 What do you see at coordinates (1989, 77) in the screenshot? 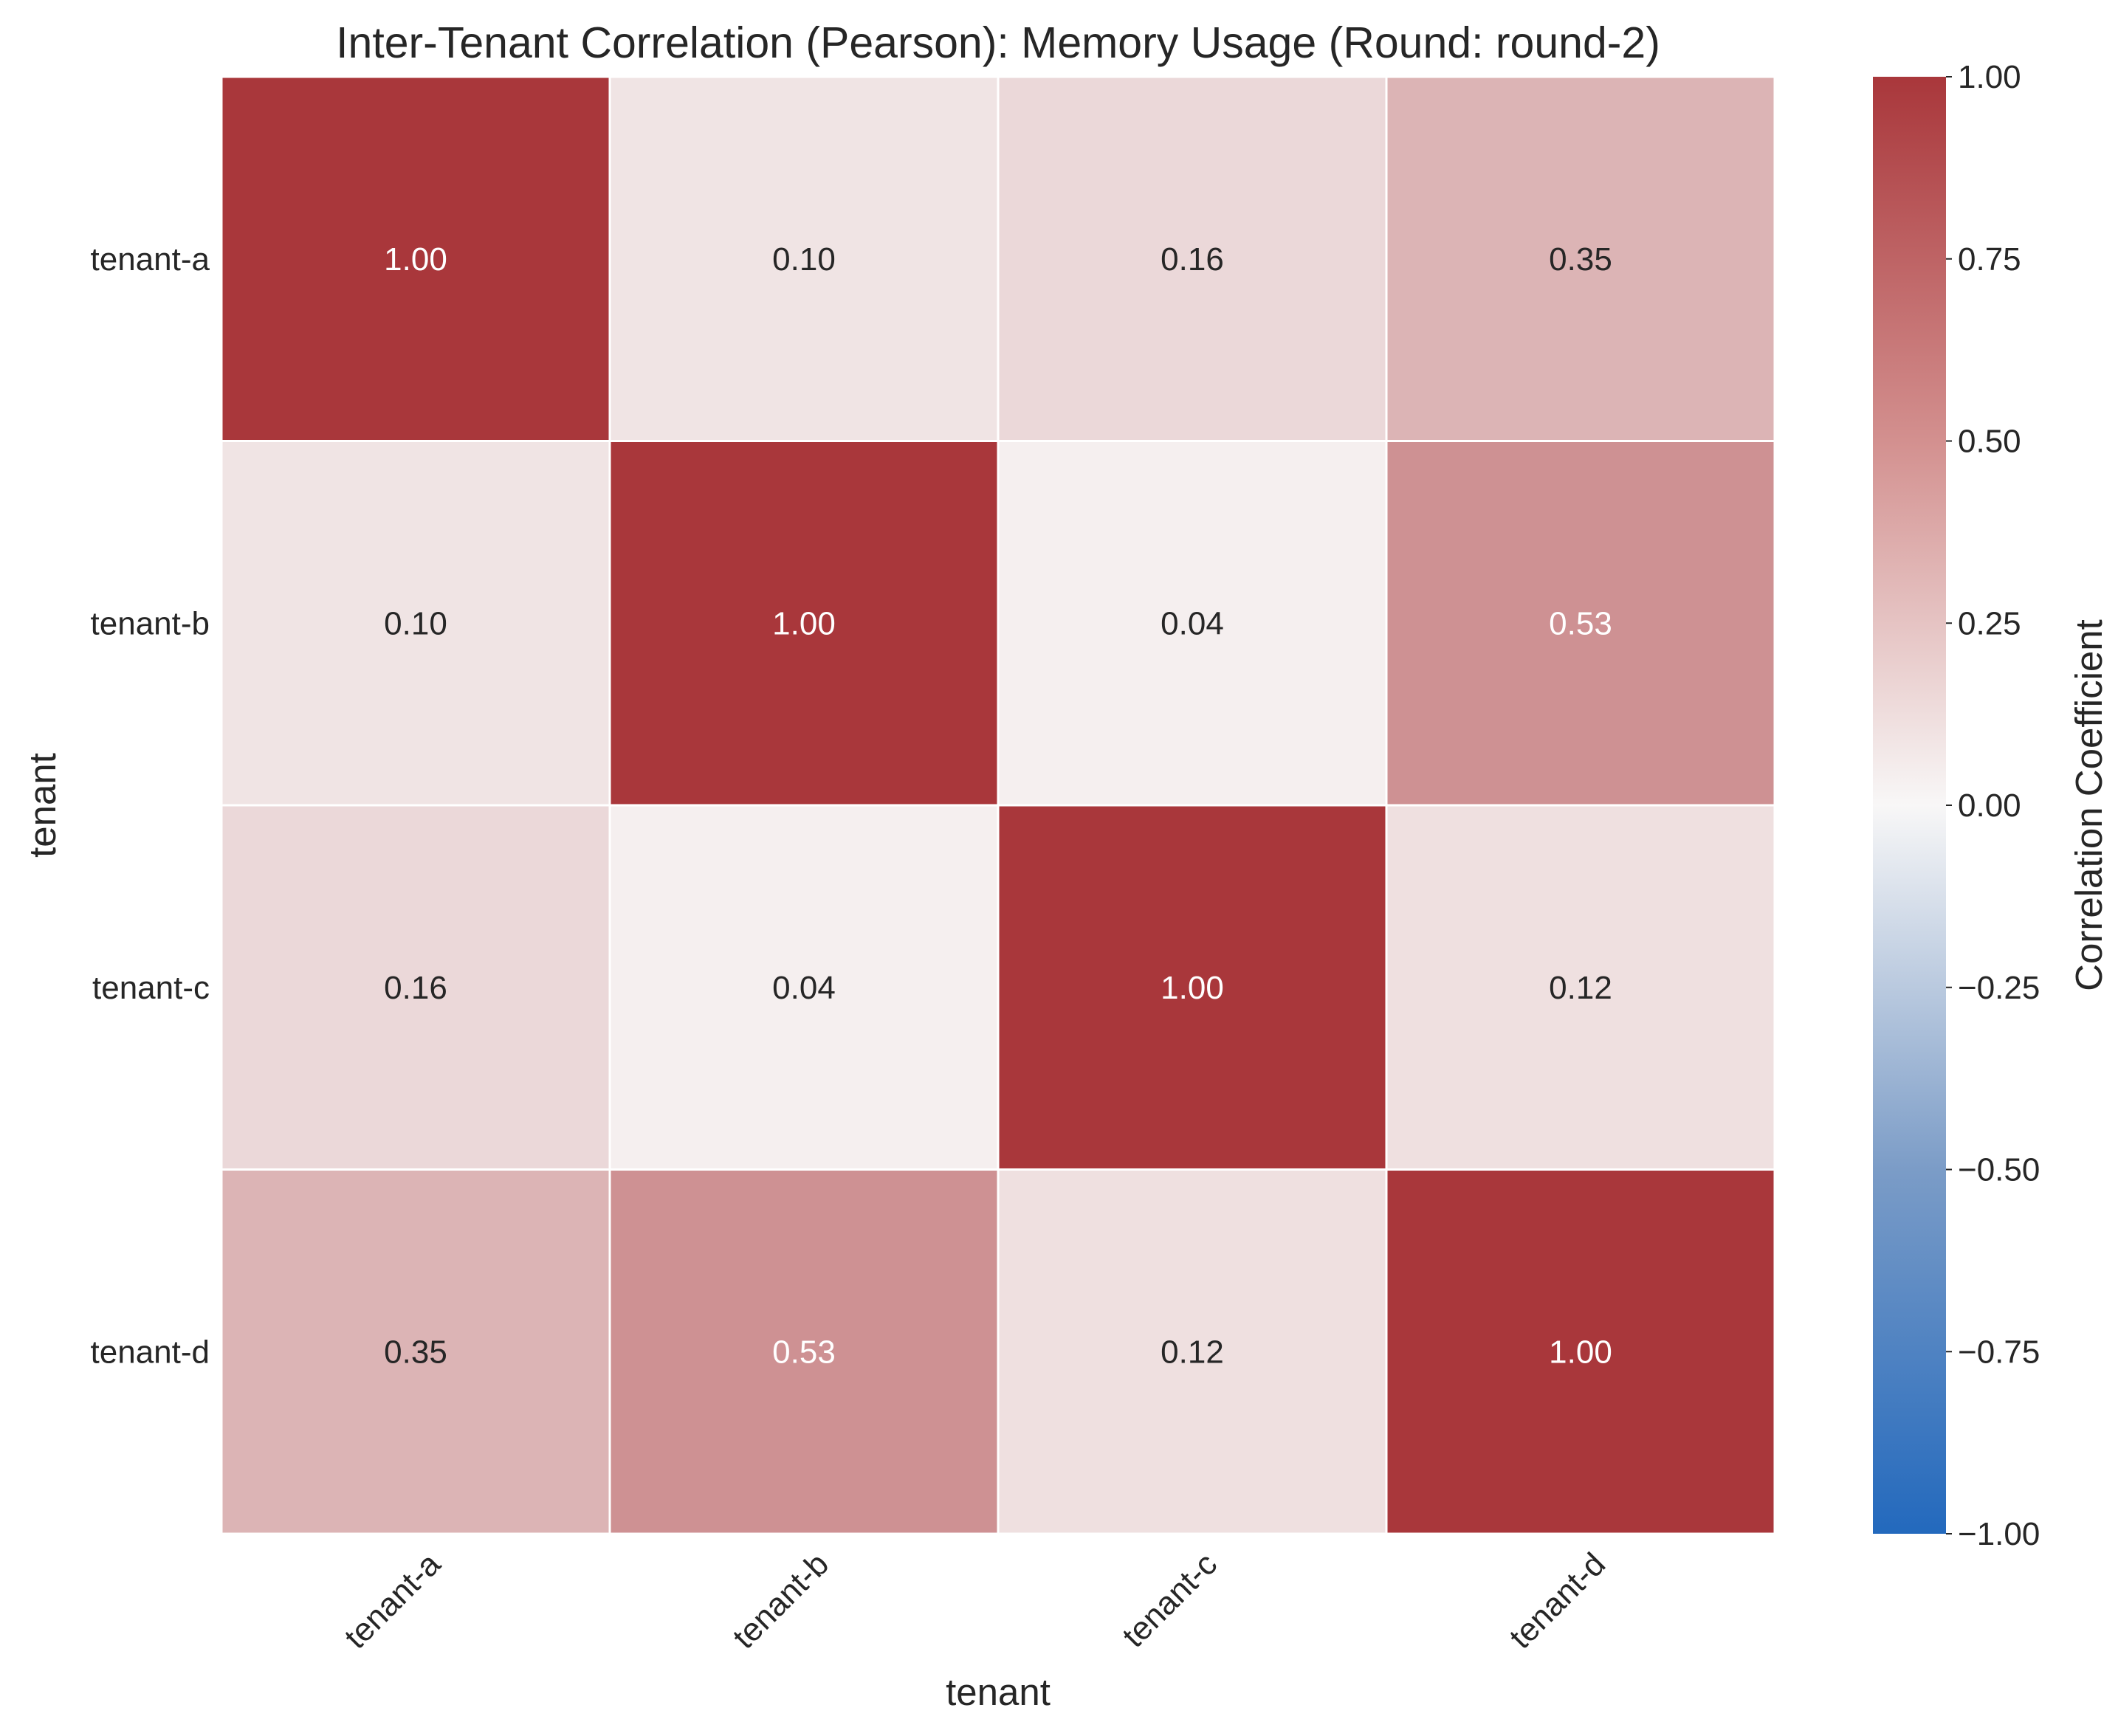
I see `colorbar-tick-label: 1.00` at bounding box center [1989, 77].